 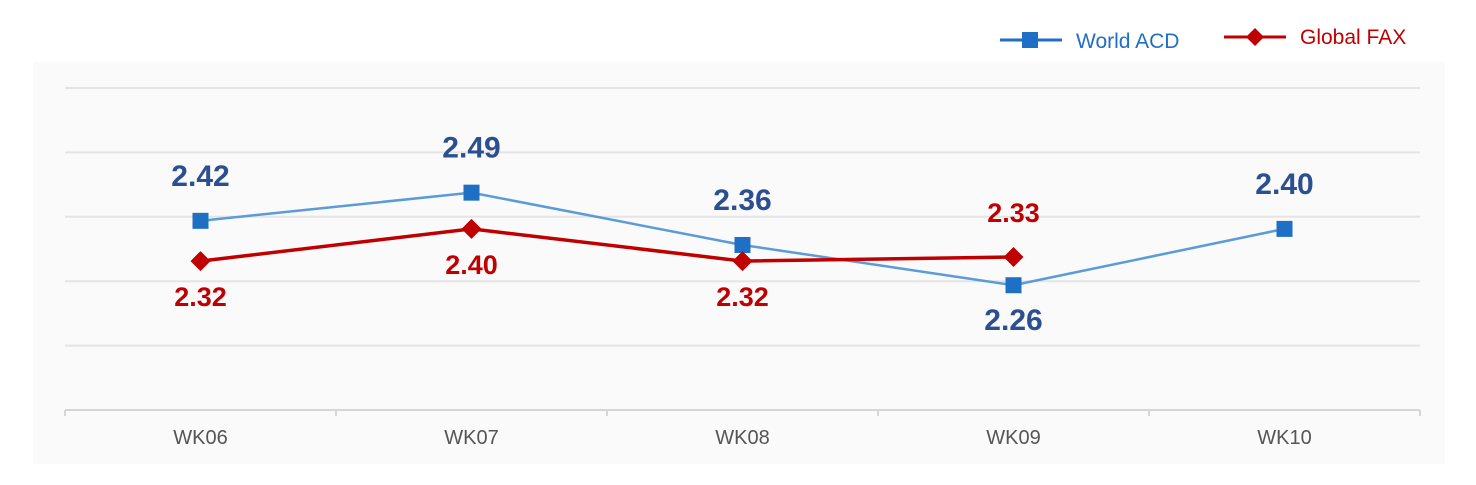 What do you see at coordinates (471, 148) in the screenshot?
I see `data-label: 2.49` at bounding box center [471, 148].